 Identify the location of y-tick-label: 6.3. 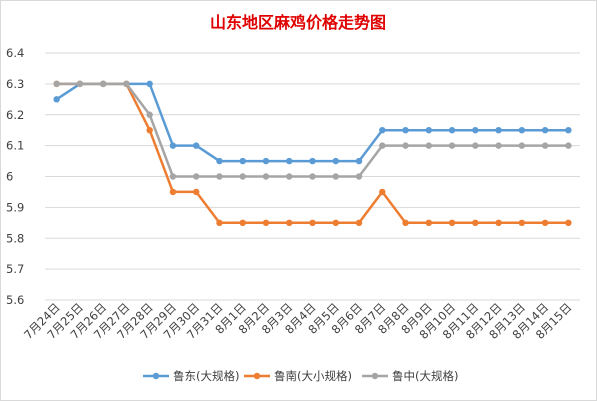
(15, 84).